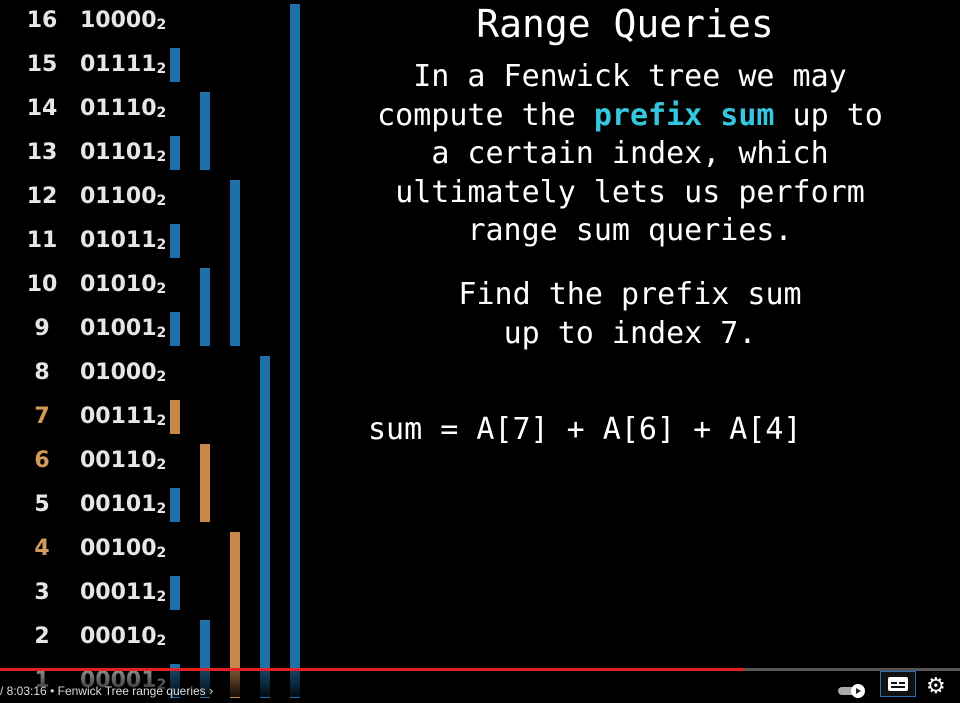 Image resolution: width=960 pixels, height=703 pixels. I want to click on description-line-2-pre: compute the, so click(485, 115).